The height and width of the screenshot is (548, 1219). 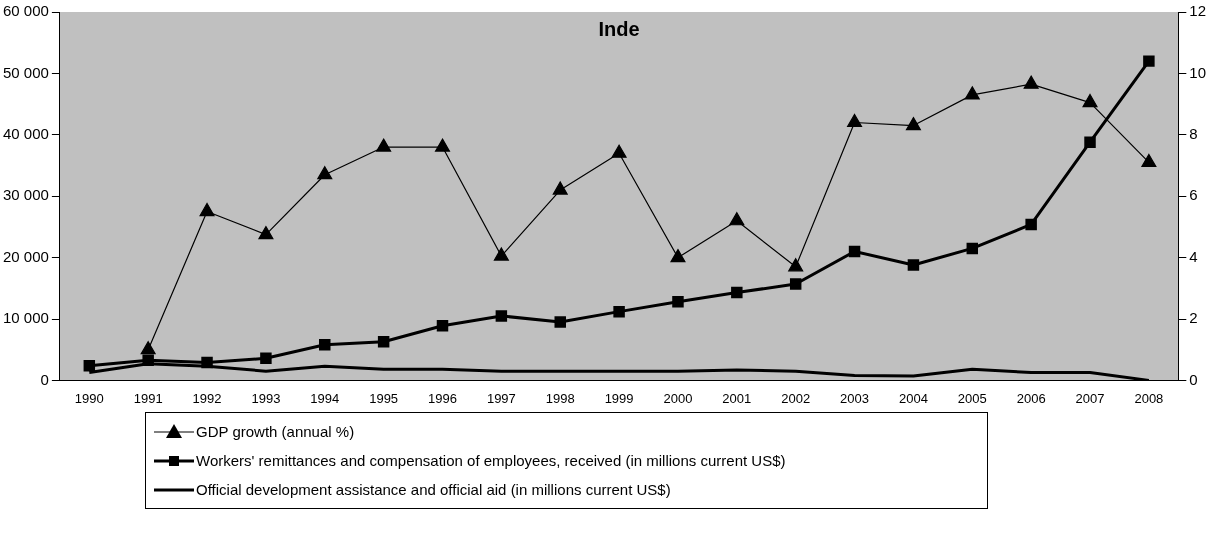 I want to click on x-tick-label: 1998, so click(x=560, y=398).